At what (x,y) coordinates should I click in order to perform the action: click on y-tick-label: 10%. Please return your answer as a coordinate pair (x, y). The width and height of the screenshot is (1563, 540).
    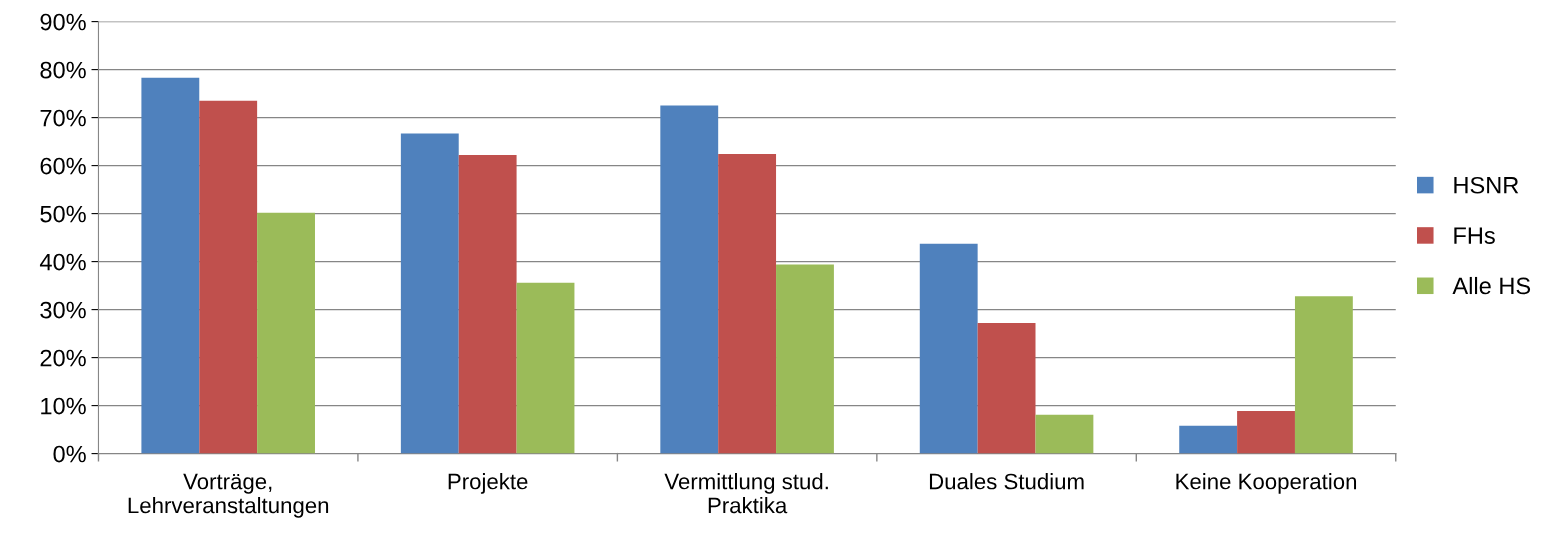
    Looking at the image, I should click on (63, 406).